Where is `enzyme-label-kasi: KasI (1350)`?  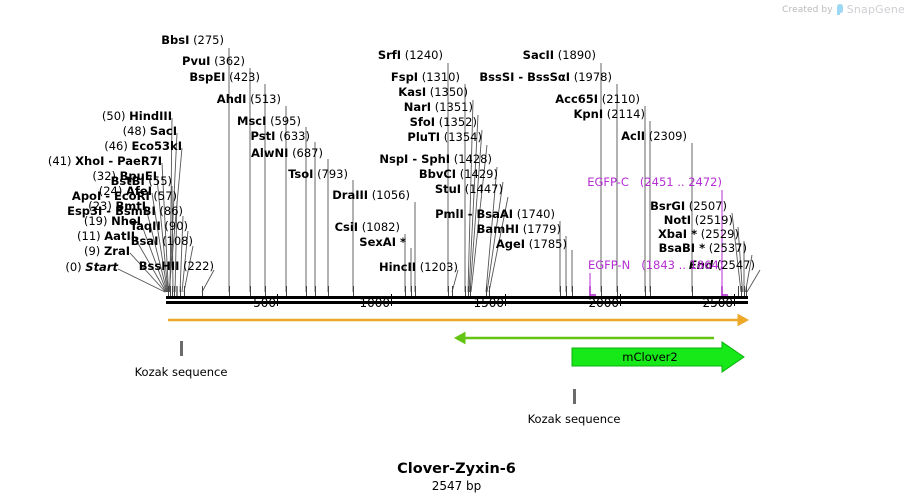
enzyme-label-kasi: KasI (1350) is located at coordinates (433, 92).